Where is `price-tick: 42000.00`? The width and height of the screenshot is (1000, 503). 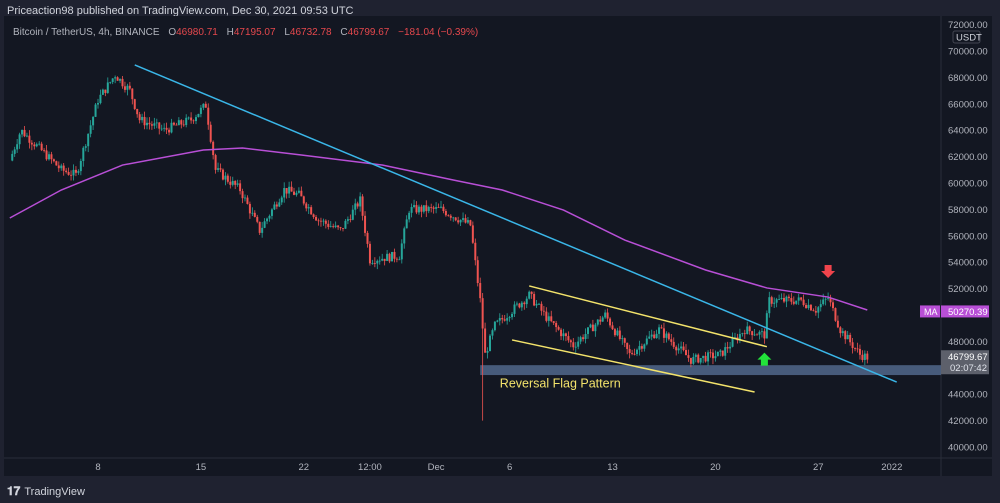
price-tick: 42000.00 is located at coordinates (968, 421).